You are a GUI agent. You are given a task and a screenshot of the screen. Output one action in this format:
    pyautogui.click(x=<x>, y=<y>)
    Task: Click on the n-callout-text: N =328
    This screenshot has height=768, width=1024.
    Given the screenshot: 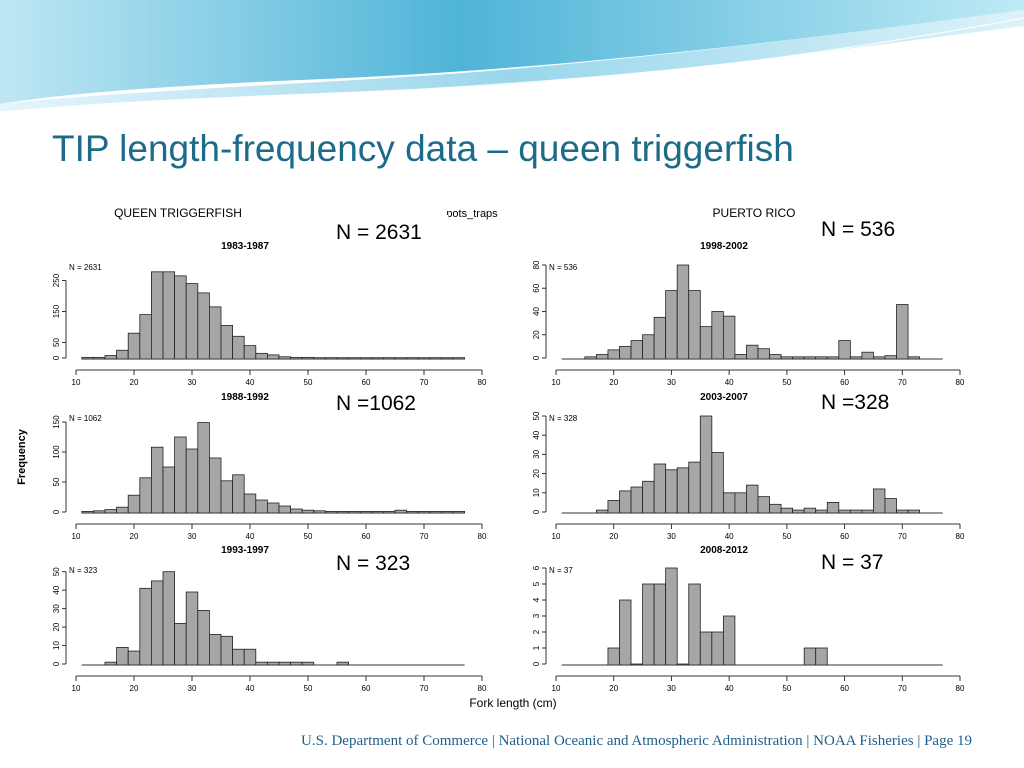 What is the action you would take?
    pyautogui.click(x=855, y=402)
    